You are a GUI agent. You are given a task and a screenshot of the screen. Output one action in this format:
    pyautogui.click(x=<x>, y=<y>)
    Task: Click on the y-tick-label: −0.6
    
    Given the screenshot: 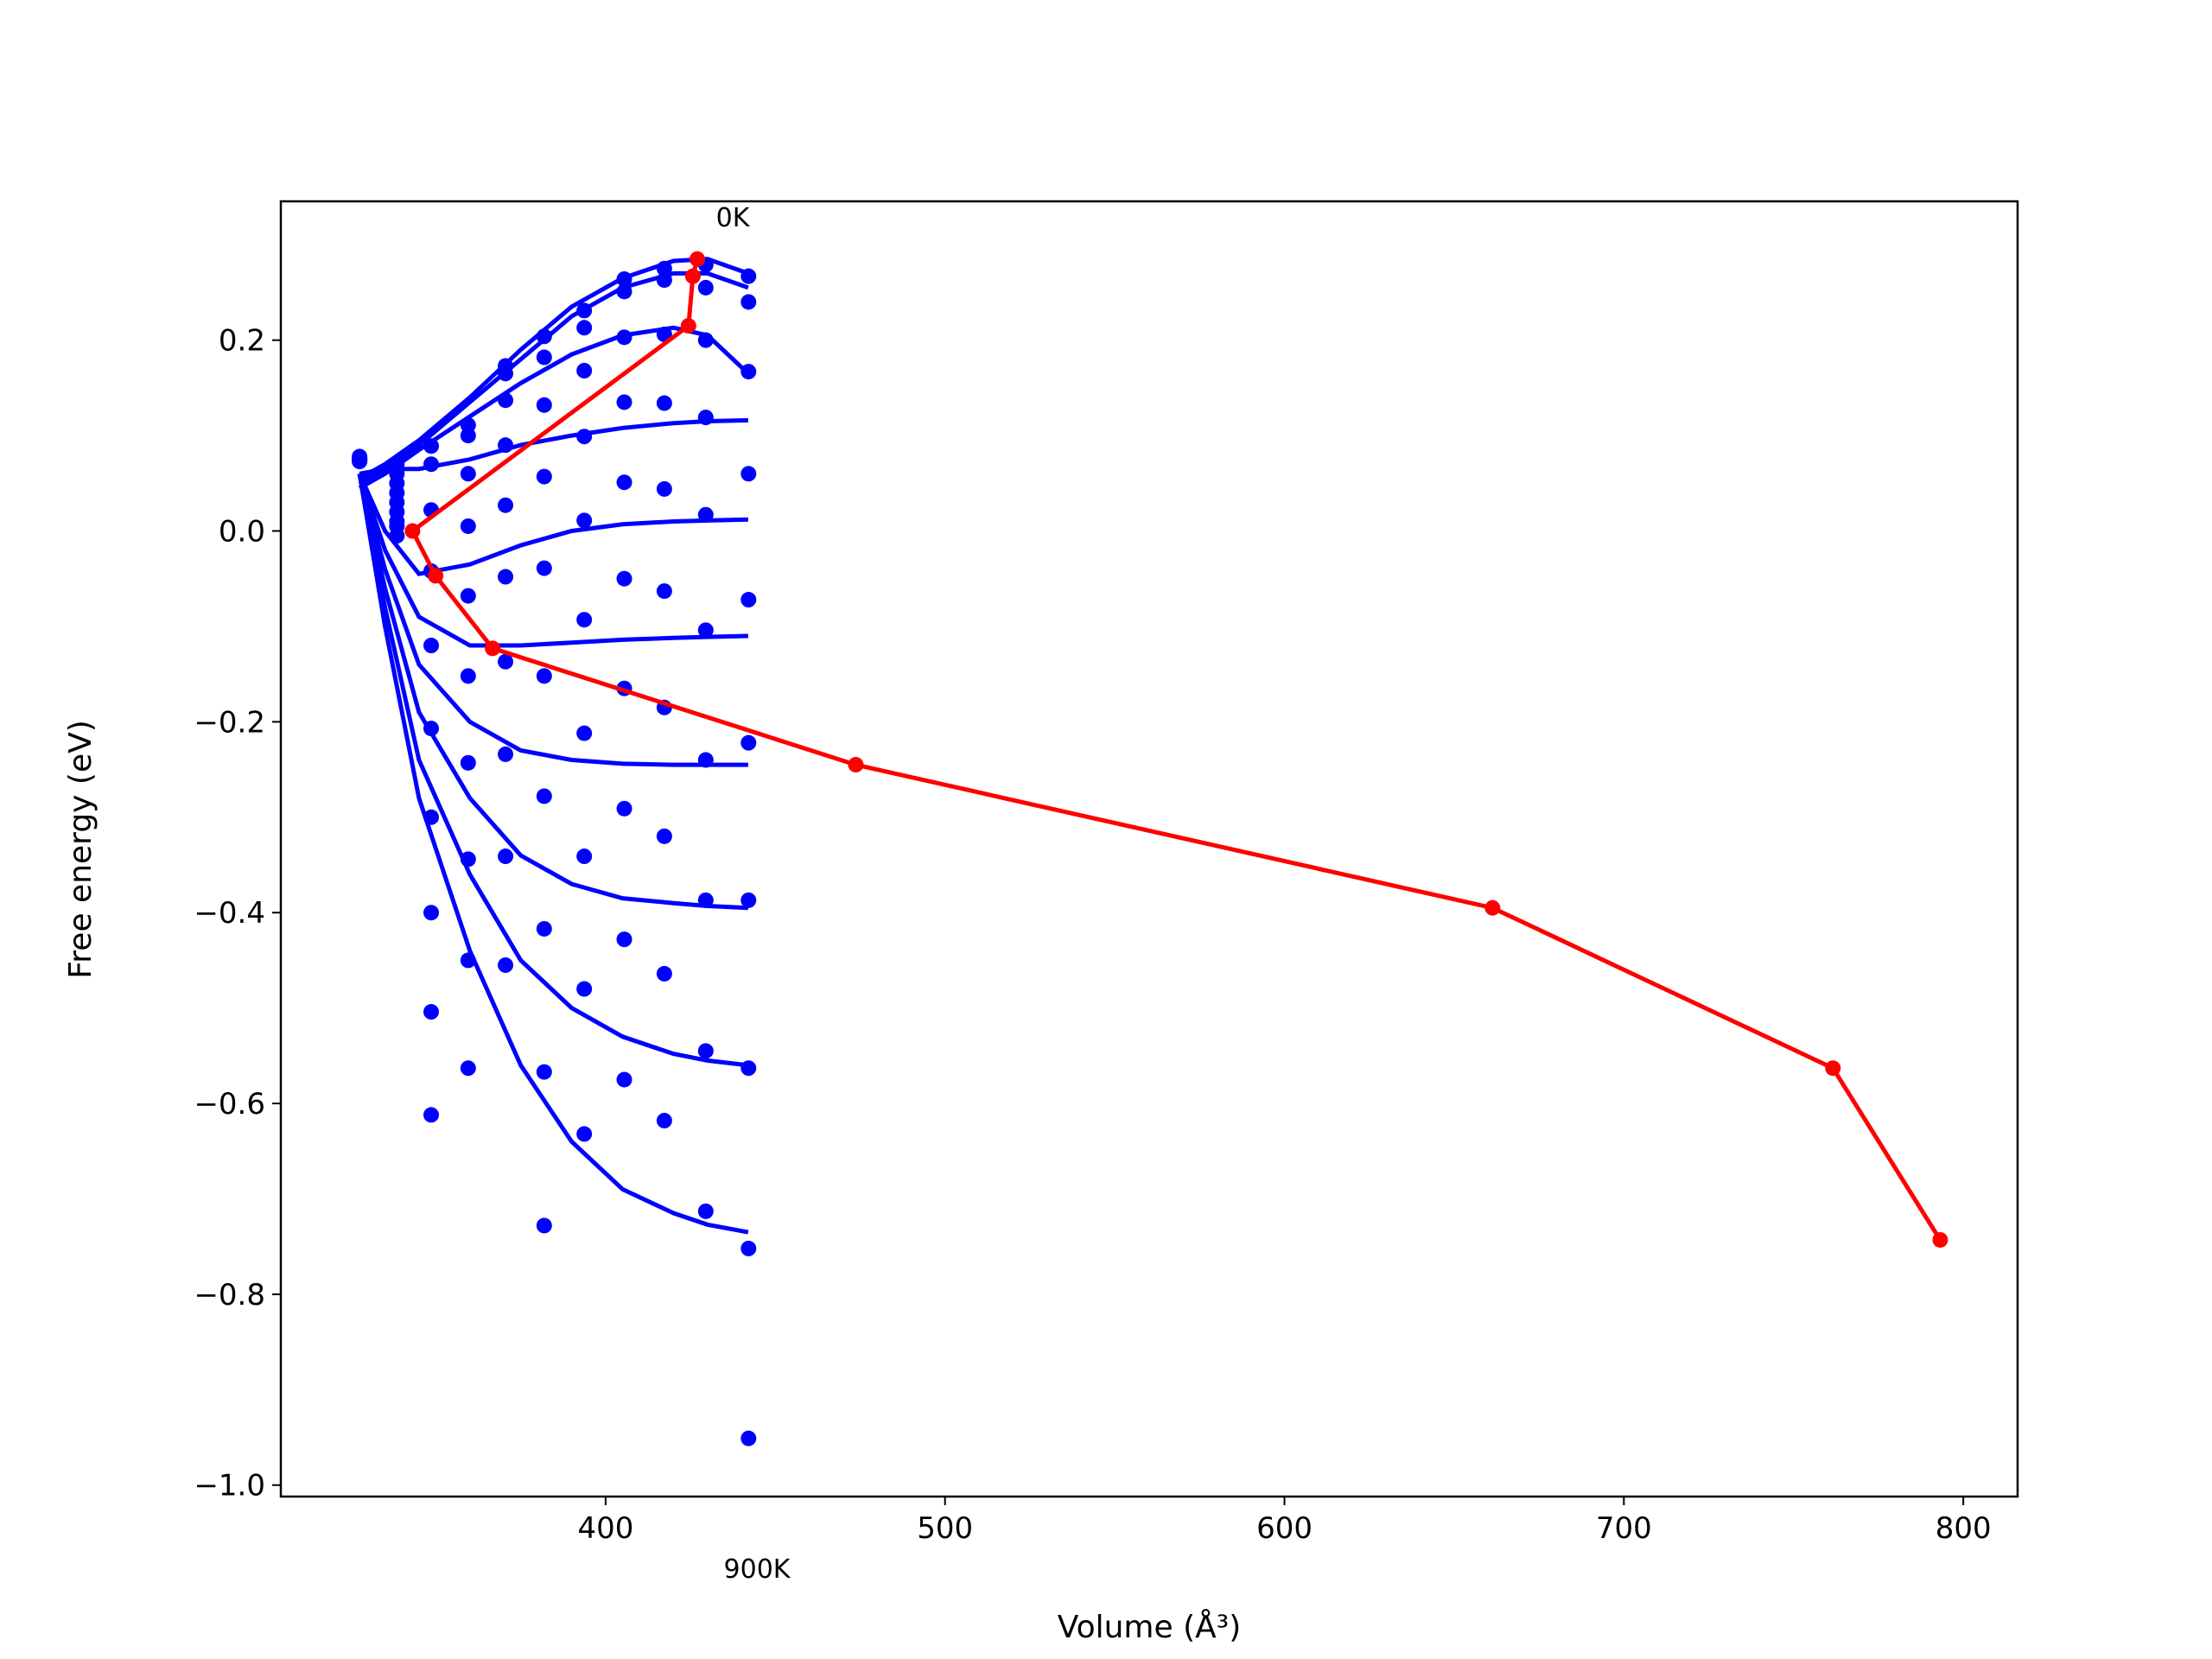 What is the action you would take?
    pyautogui.click(x=230, y=1104)
    